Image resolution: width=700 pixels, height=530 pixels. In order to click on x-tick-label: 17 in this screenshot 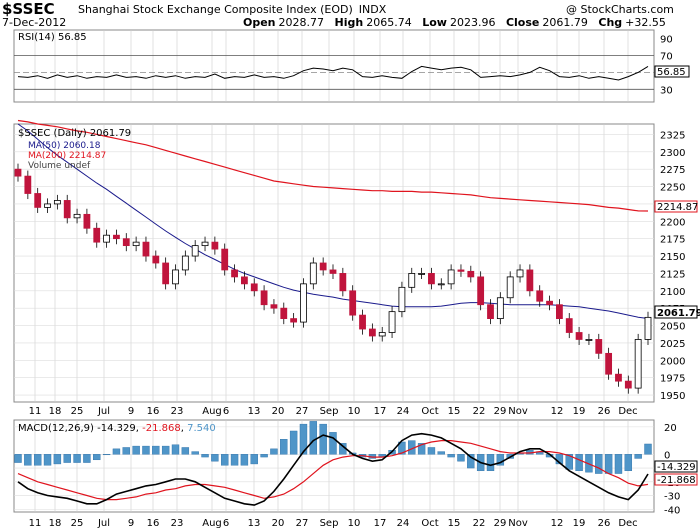, I will do `click(380, 411)`.